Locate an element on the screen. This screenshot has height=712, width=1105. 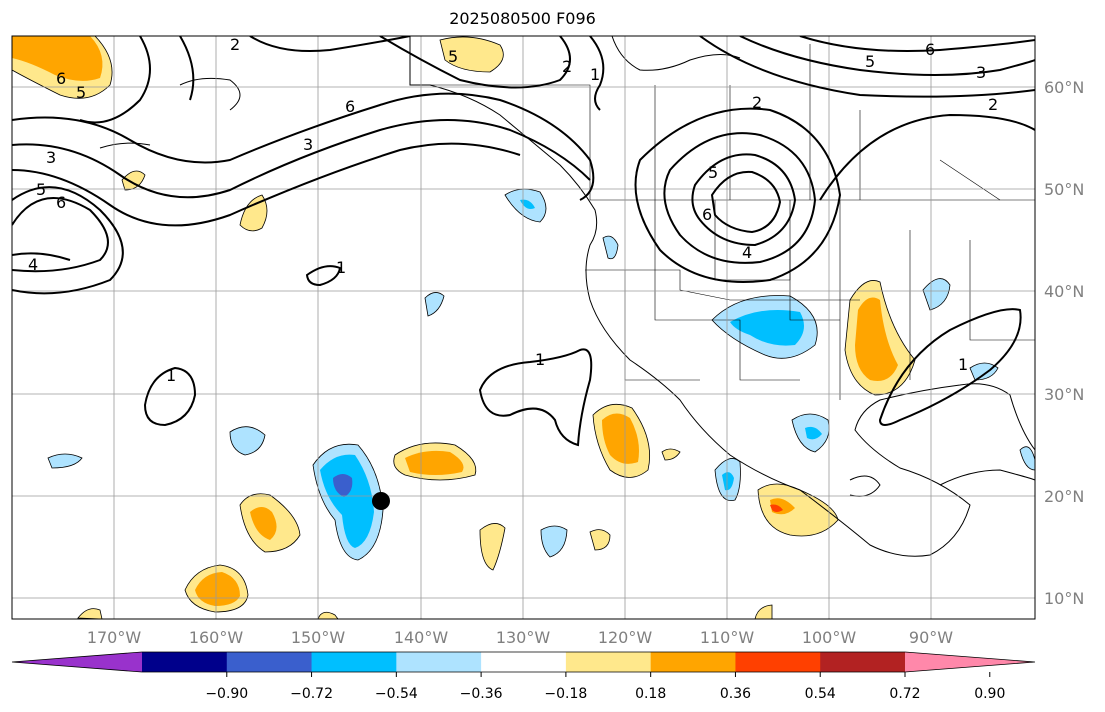
lat-label: 40°N is located at coordinates (1064, 291).